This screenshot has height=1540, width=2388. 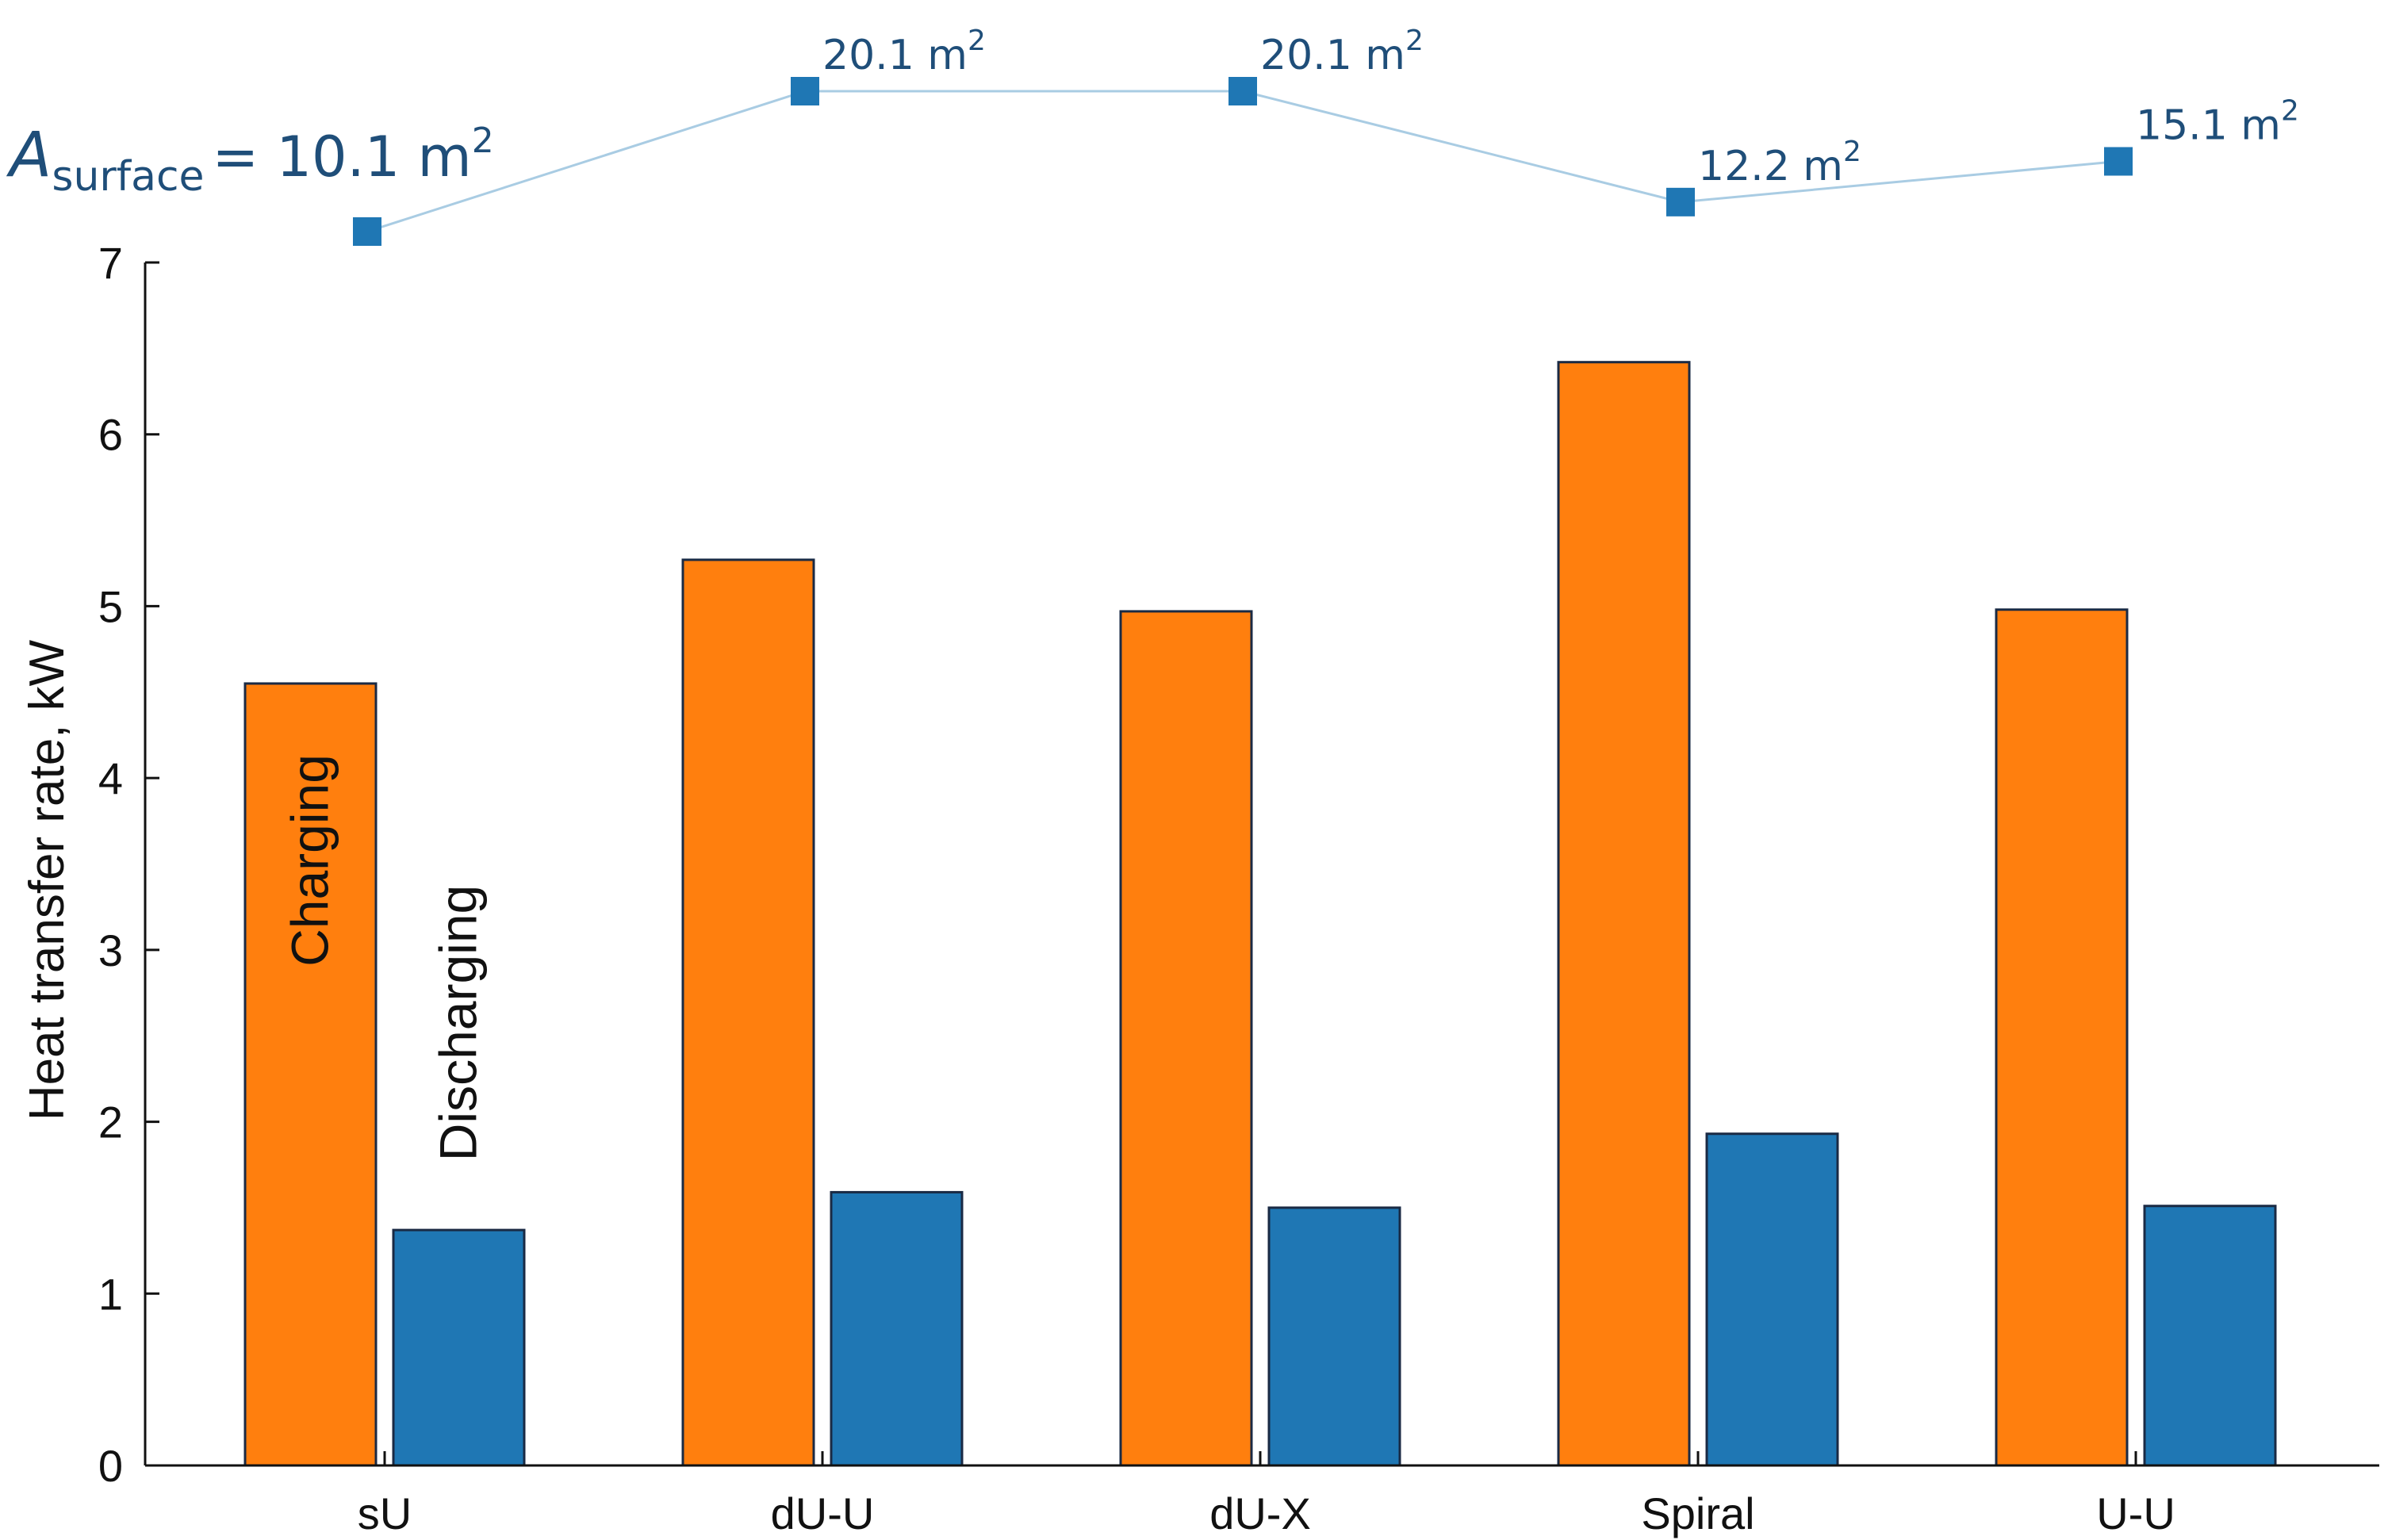 What do you see at coordinates (1624, 914) in the screenshot?
I see `bar-charging-spiral` at bounding box center [1624, 914].